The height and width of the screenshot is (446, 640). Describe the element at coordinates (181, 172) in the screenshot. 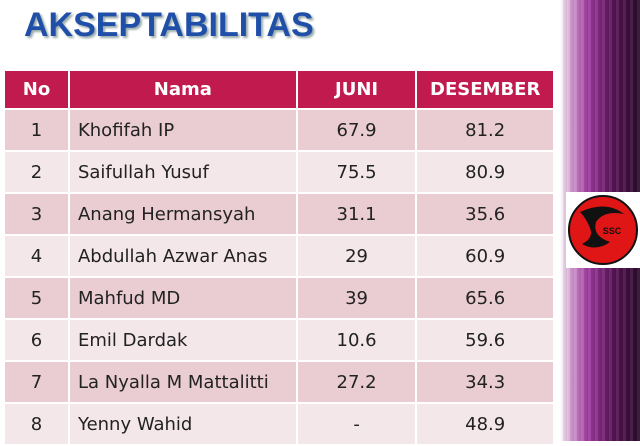

I see `table-cell: Saifullah Yusuf` at that location.